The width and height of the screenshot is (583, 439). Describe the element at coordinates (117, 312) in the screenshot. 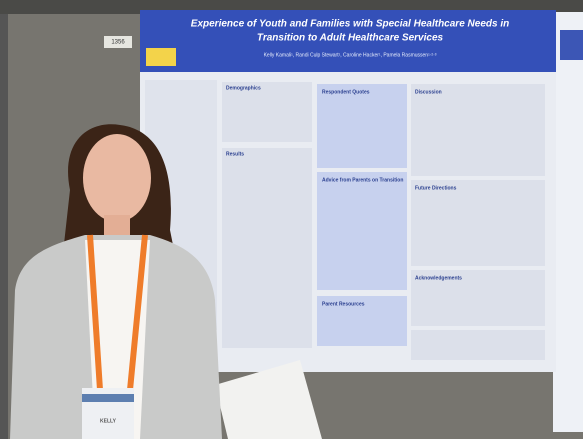

I see `lanyard` at that location.